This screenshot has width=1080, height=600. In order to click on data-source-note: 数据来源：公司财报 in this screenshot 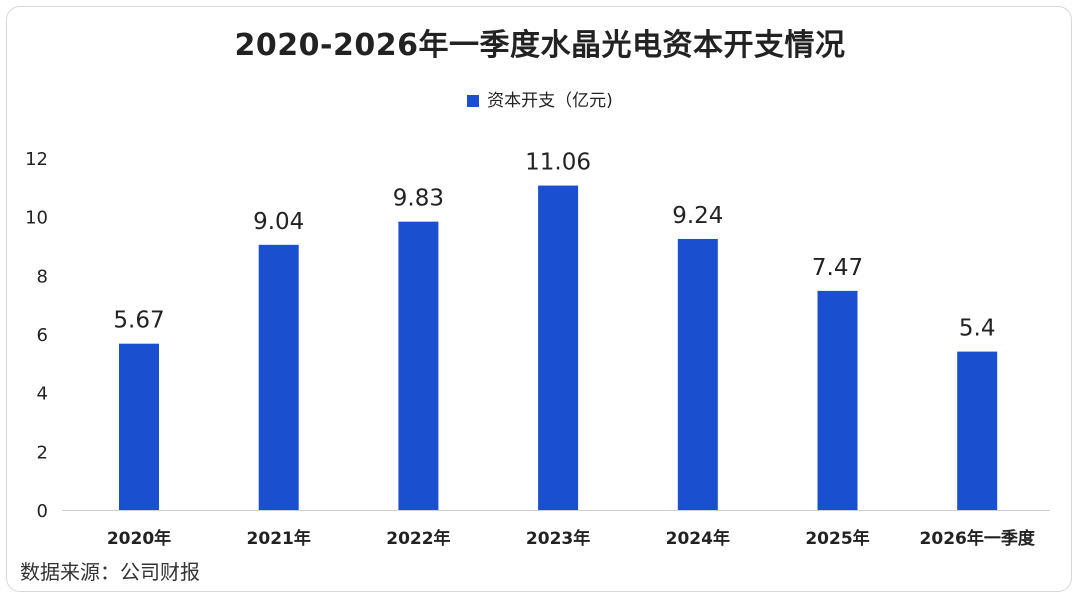, I will do `click(110, 572)`.